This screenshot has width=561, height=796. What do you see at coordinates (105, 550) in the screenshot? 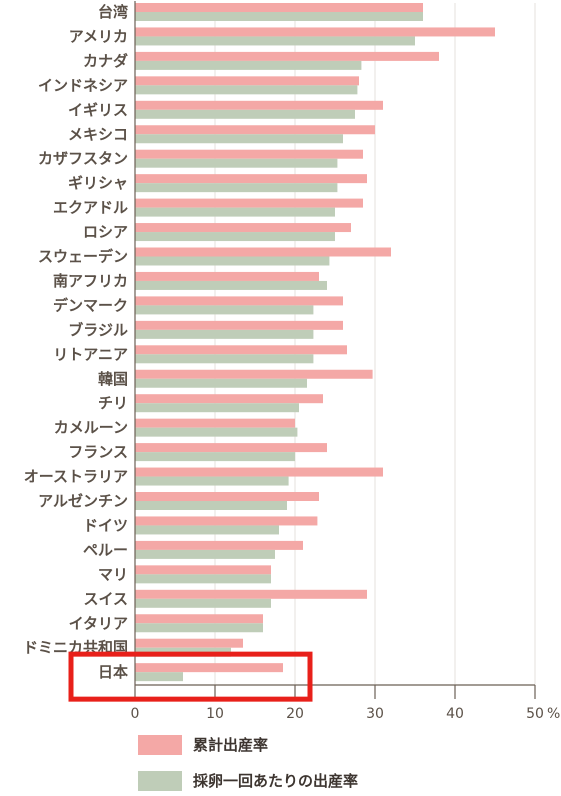
I see `category-label: ペルー` at bounding box center [105, 550].